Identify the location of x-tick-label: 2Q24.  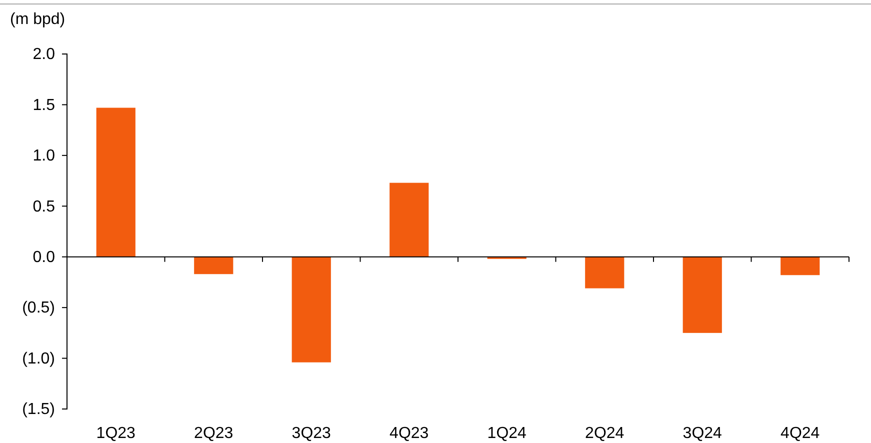
(604, 433).